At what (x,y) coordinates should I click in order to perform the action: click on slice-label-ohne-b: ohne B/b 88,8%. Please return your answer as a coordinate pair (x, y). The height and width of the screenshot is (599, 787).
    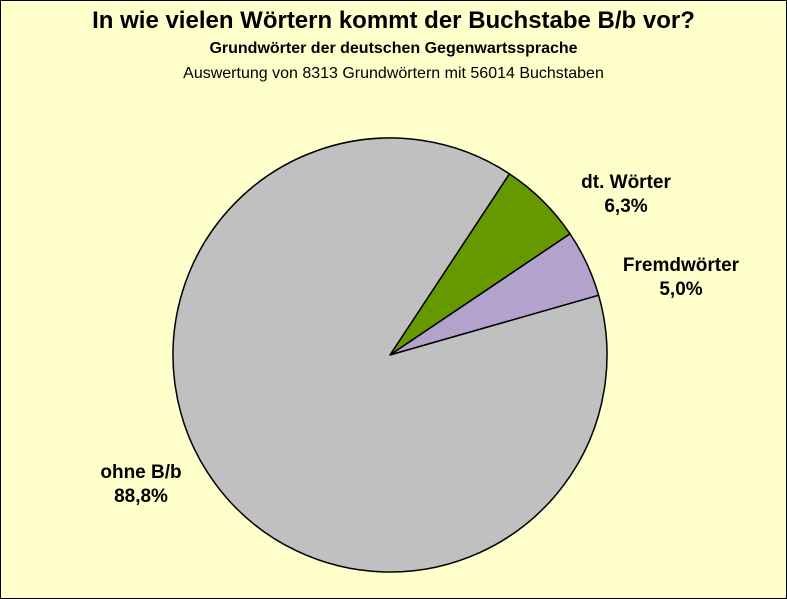
    Looking at the image, I should click on (141, 485).